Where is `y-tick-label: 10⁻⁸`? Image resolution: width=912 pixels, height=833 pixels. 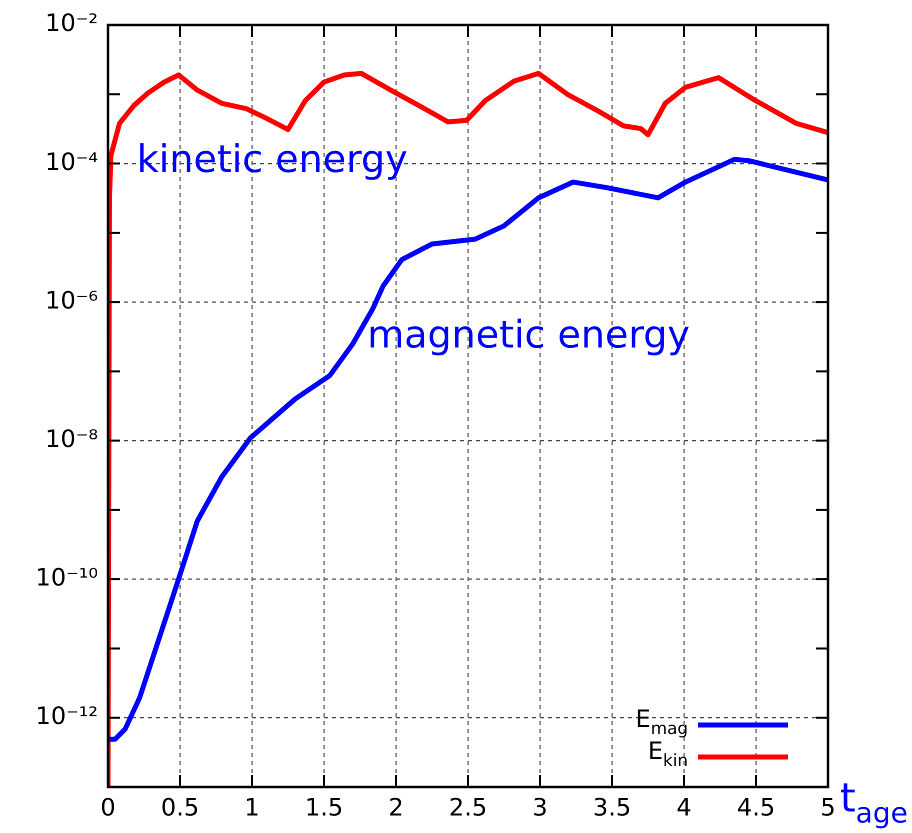
y-tick-label: 10⁻⁸ is located at coordinates (71, 438).